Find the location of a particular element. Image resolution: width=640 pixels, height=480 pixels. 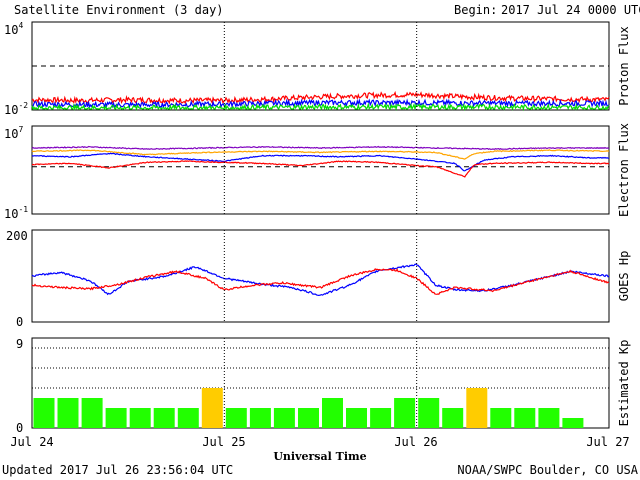

updated-timestamp: Updated 2017 Jul 26 23:56:04 UTC is located at coordinates (117, 470).